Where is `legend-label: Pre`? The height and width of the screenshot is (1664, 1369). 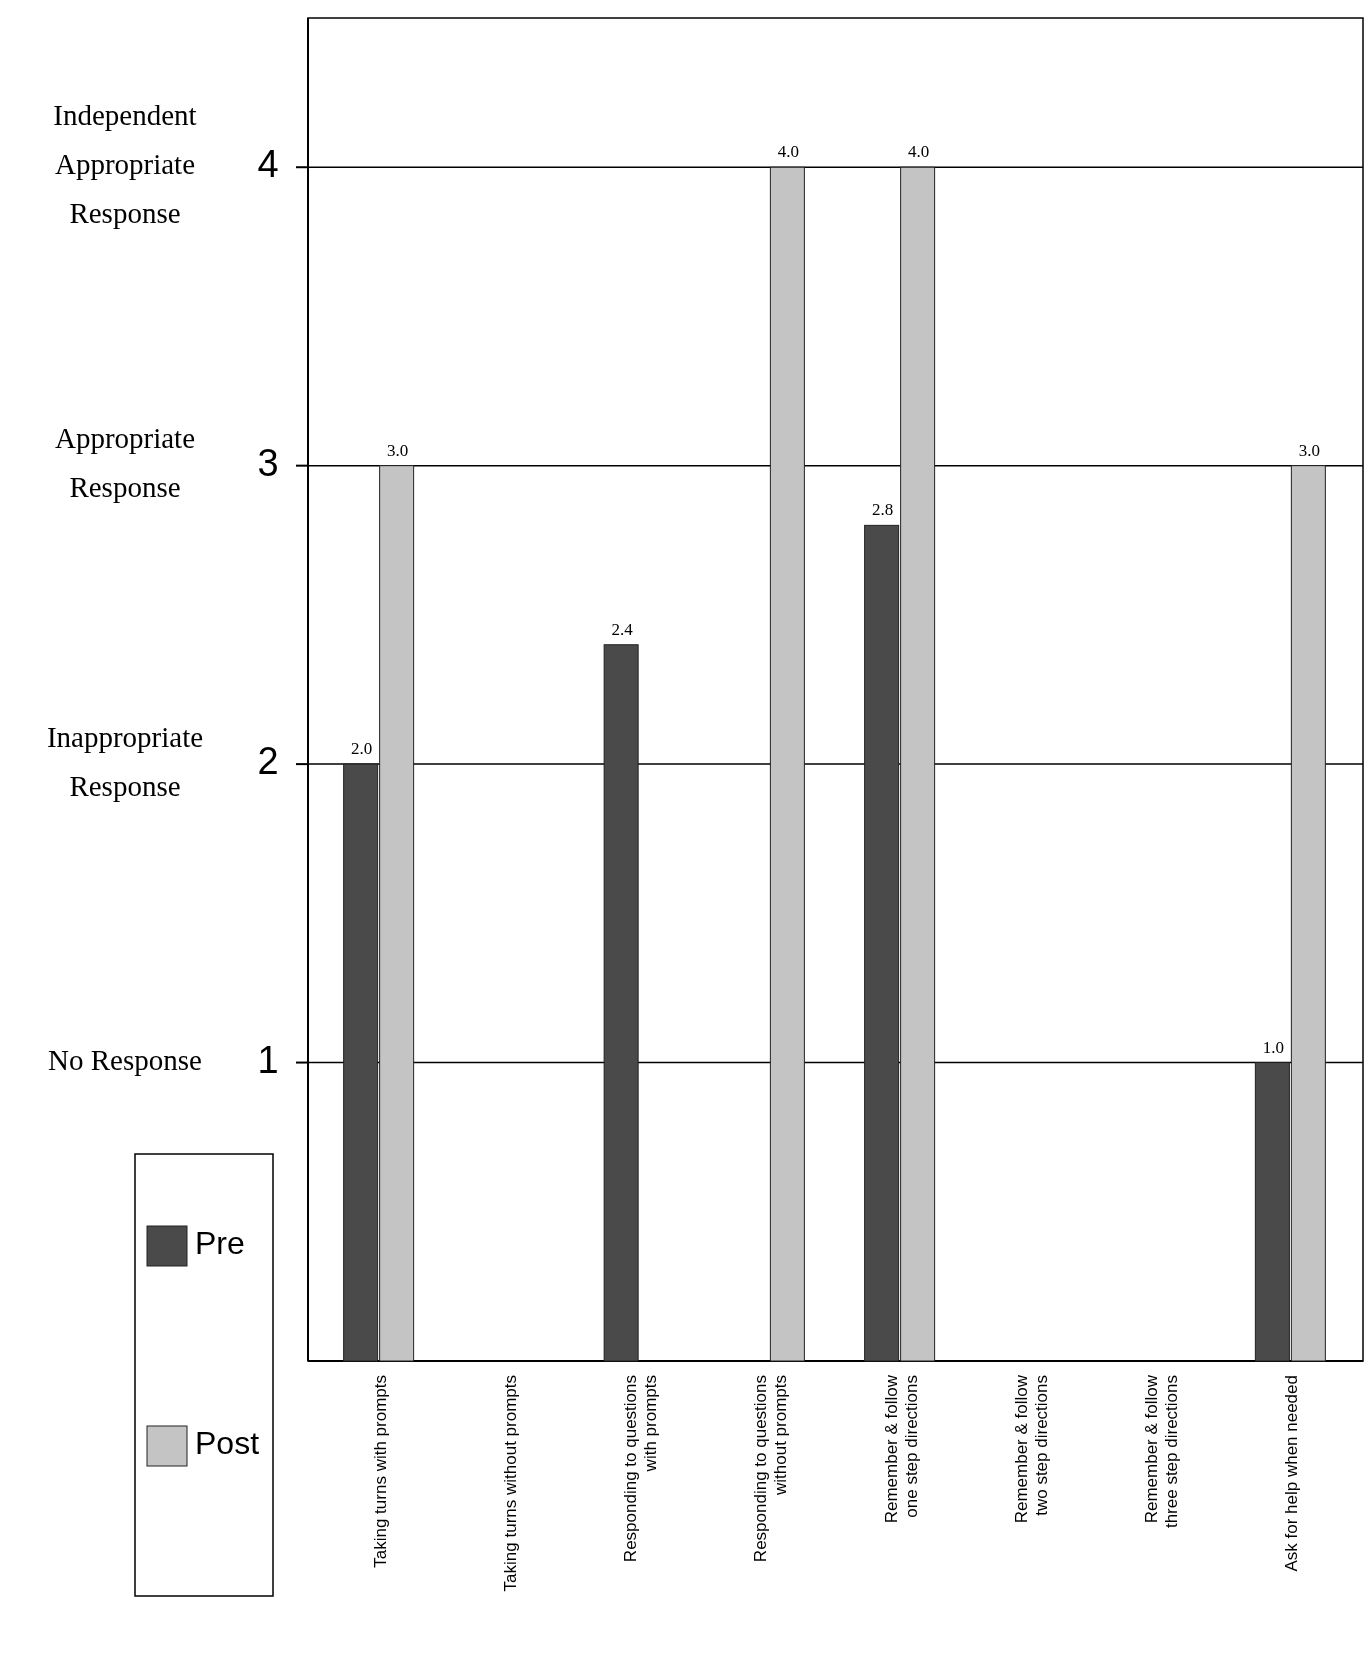
legend-label: Pre is located at coordinates (220, 1243).